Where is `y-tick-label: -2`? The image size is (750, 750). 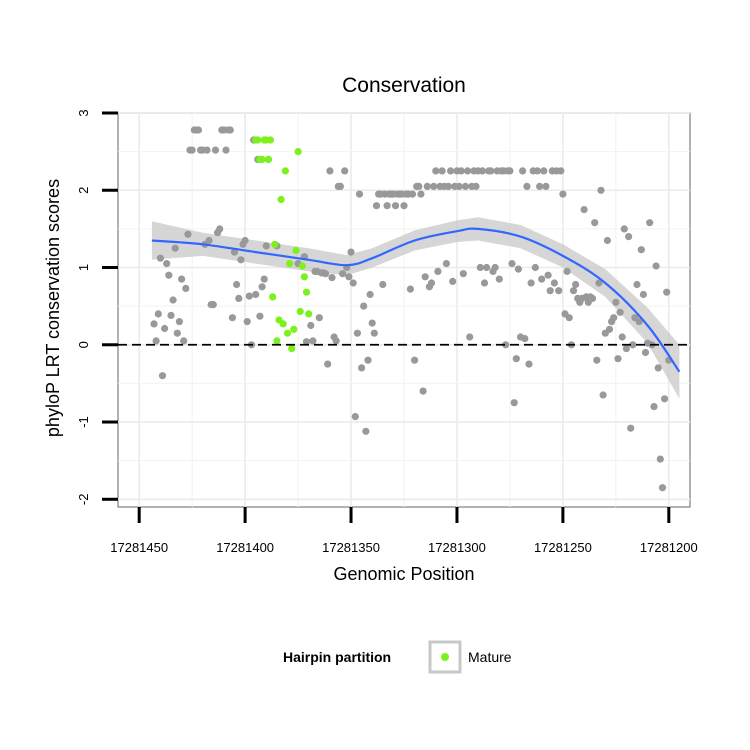
y-tick-label: -2 is located at coordinates (83, 500).